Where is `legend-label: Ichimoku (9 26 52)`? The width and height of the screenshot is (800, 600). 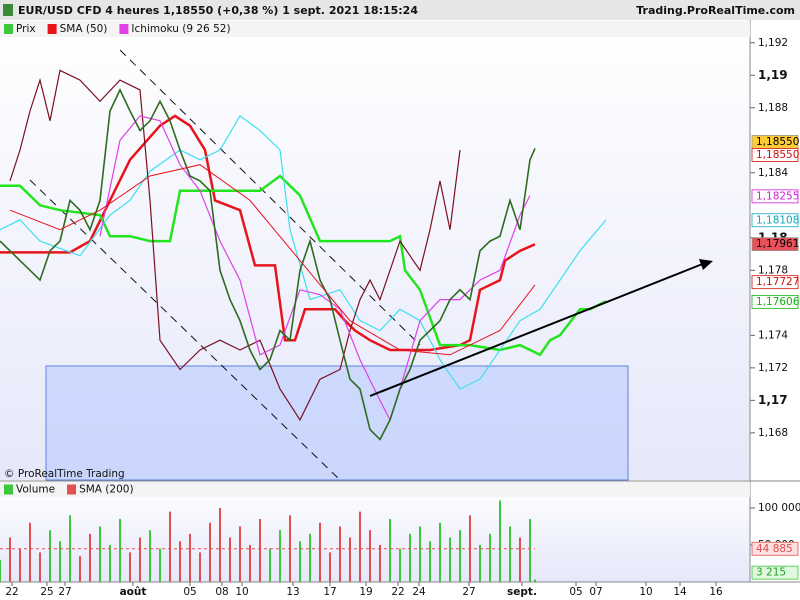
legend-label: Ichimoku (9 26 52) is located at coordinates (180, 29).